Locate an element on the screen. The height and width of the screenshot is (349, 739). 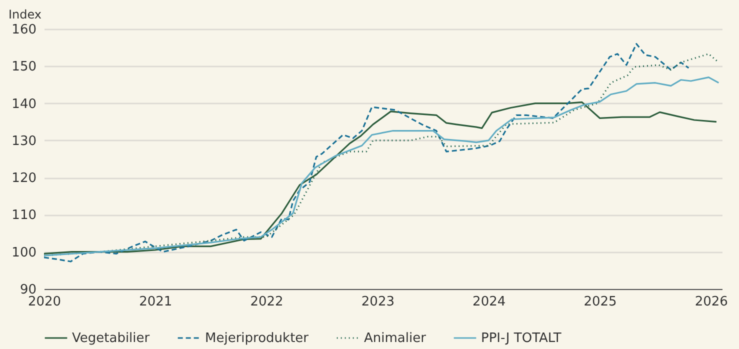
y-axis-title: Index is located at coordinates (25, 15).